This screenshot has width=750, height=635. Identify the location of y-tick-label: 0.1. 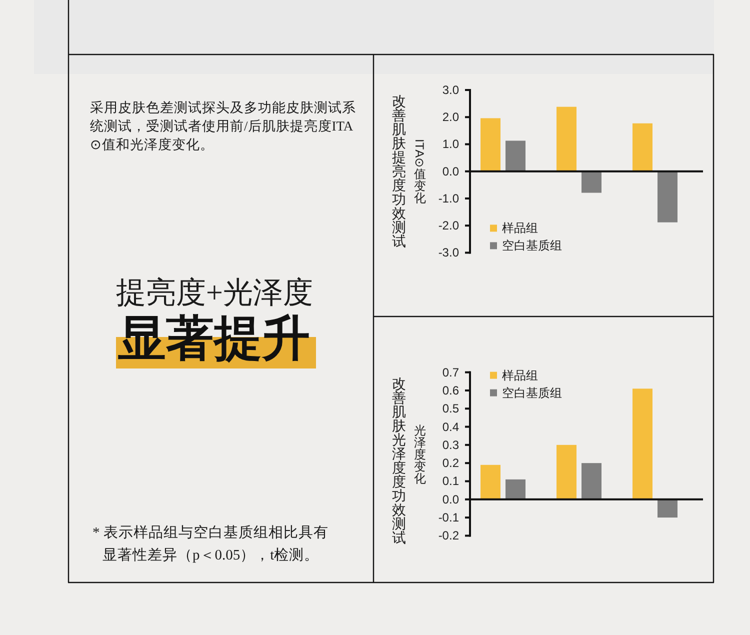
(451, 481).